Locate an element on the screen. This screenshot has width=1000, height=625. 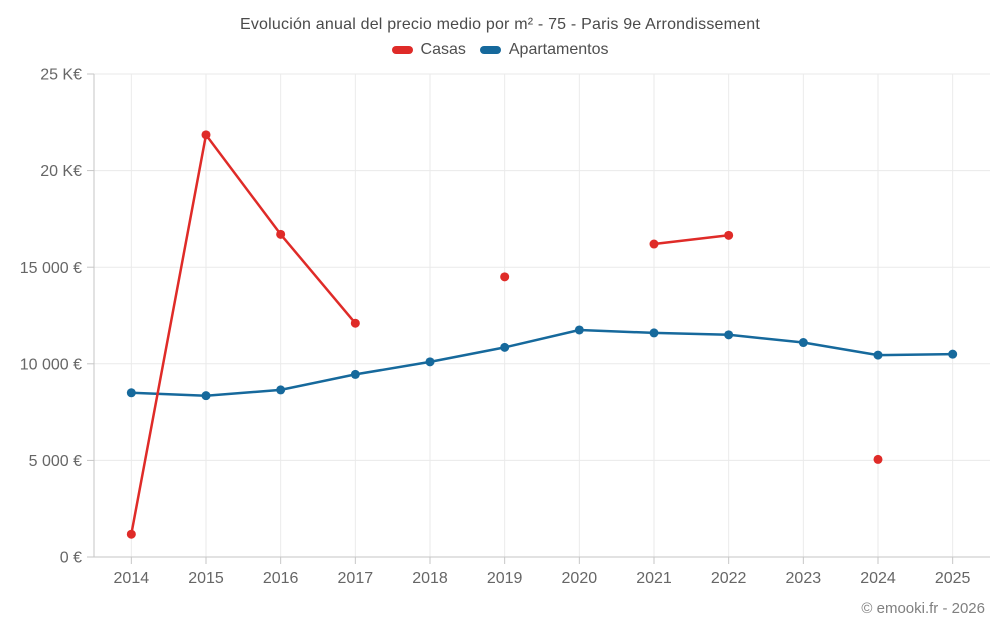
y-axis-label: 5 000 € is located at coordinates (55, 461).